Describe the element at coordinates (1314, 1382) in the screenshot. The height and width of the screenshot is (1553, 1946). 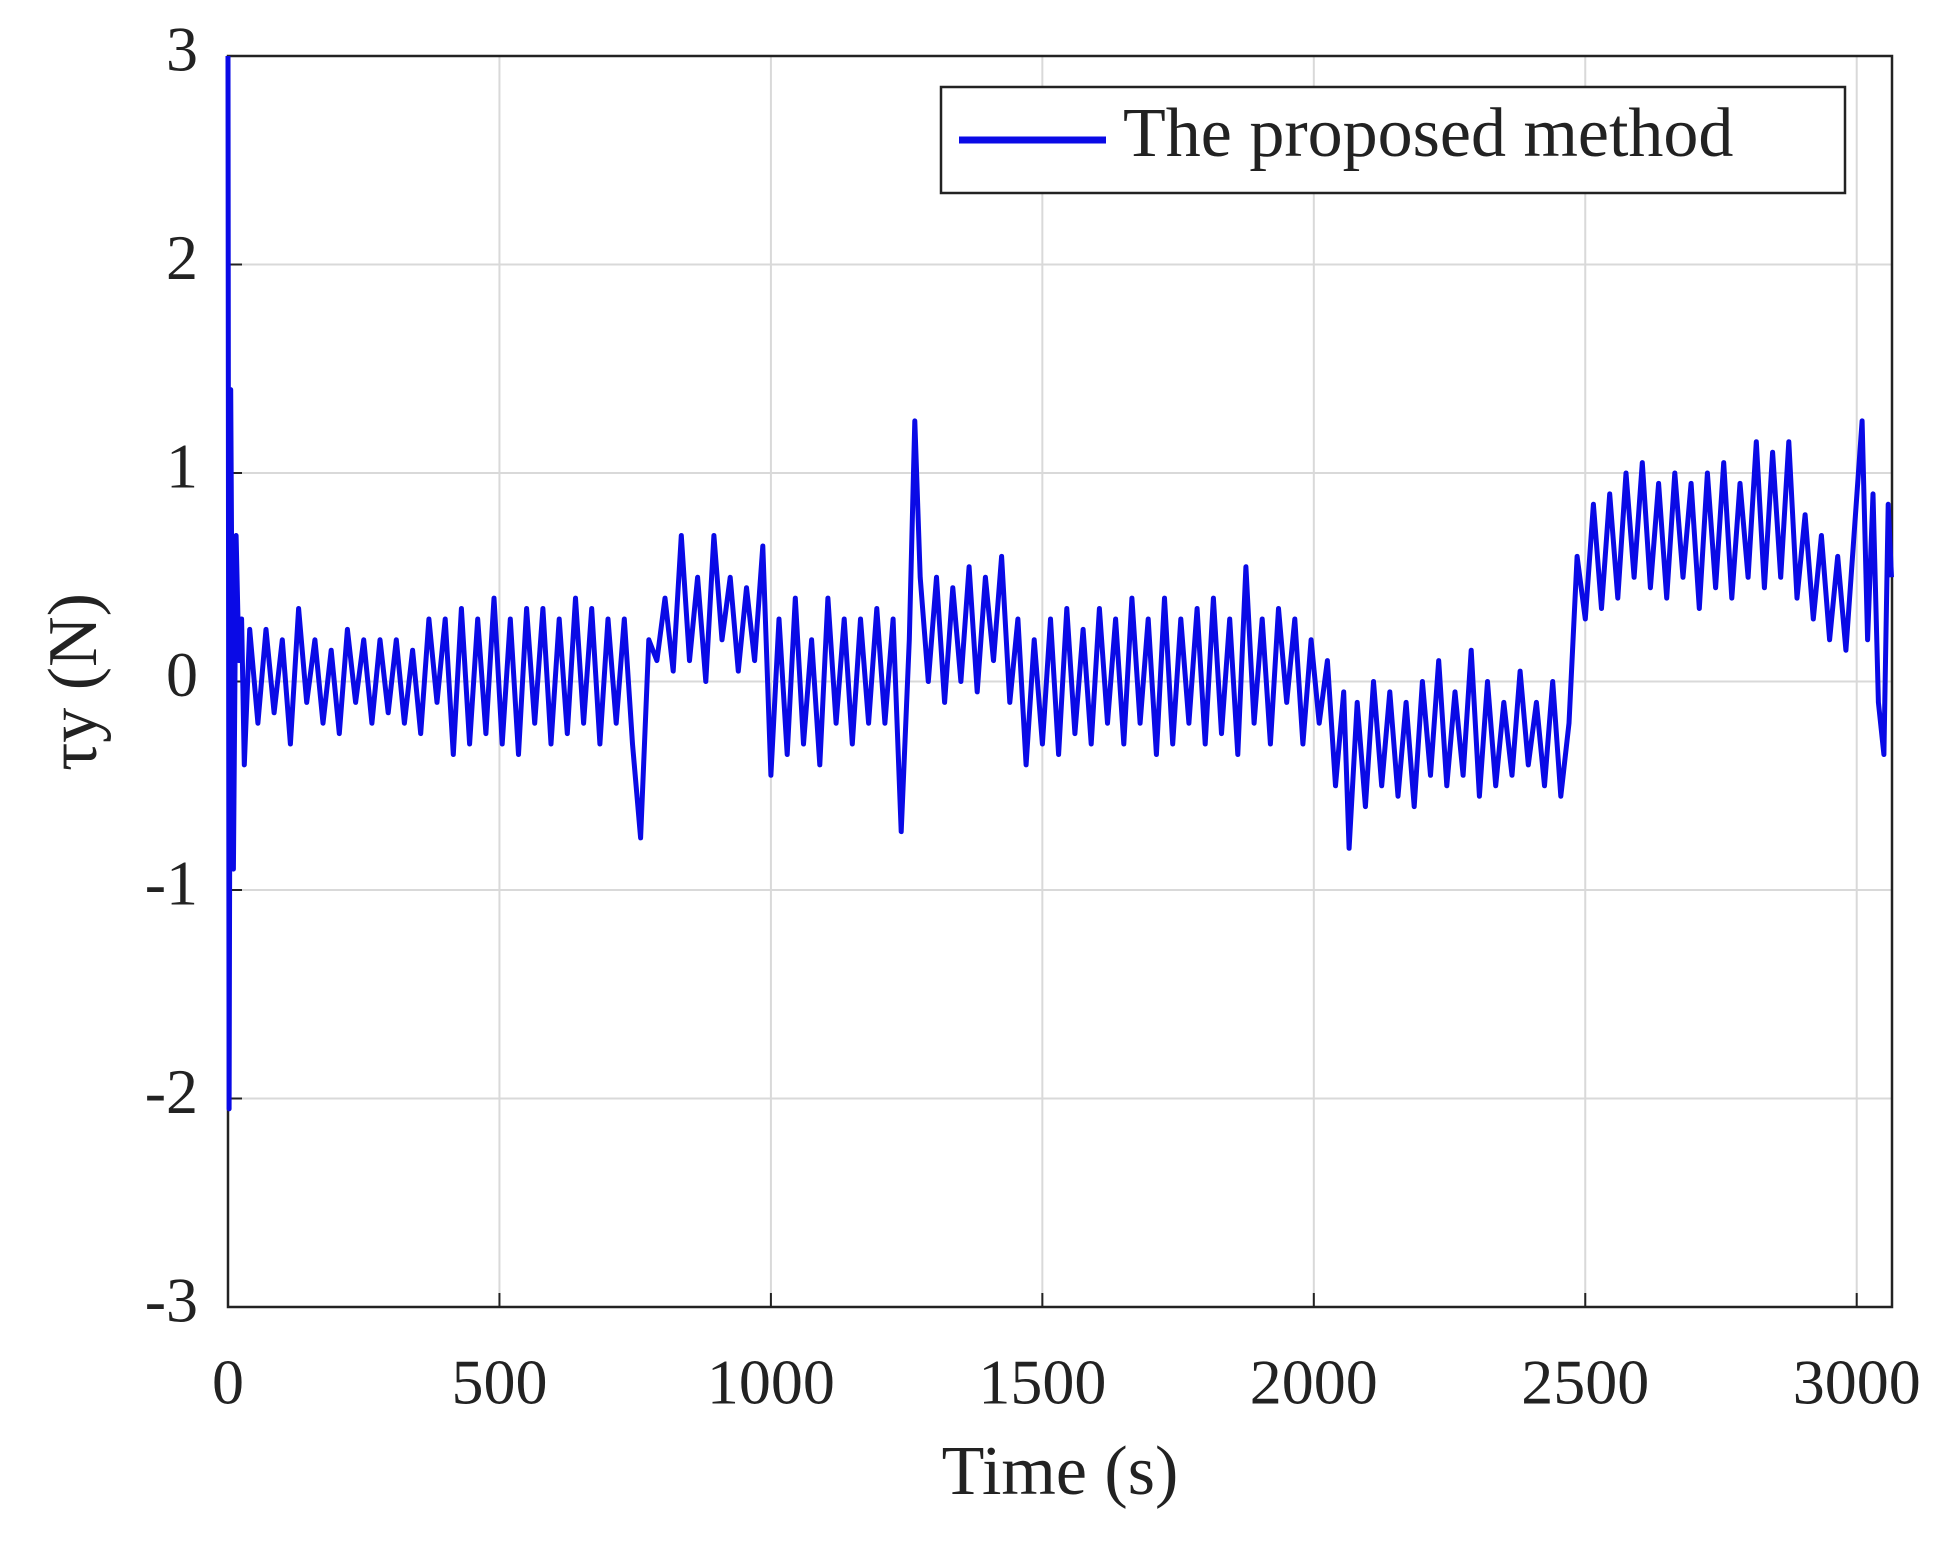
I see `x-tick-label: 2000` at that location.